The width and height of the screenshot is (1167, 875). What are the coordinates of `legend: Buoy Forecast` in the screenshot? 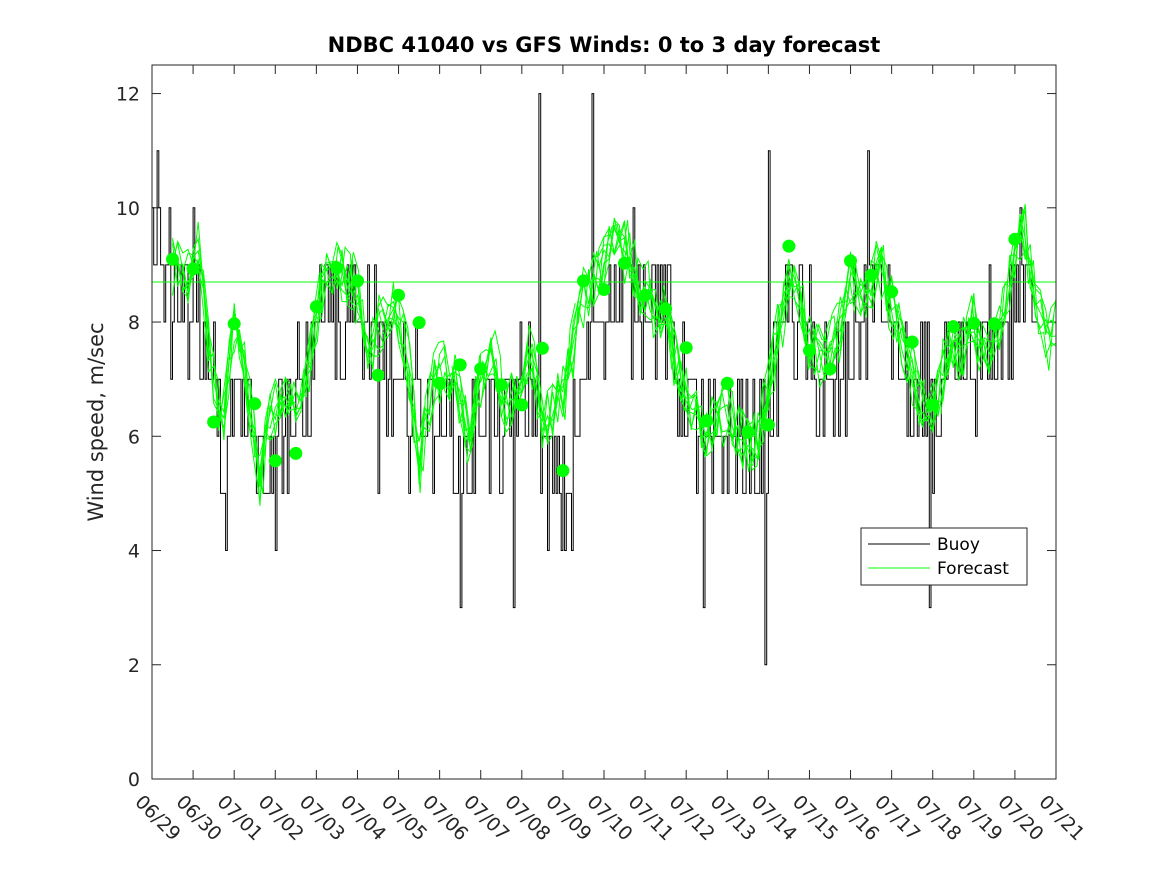 It's located at (944, 556).